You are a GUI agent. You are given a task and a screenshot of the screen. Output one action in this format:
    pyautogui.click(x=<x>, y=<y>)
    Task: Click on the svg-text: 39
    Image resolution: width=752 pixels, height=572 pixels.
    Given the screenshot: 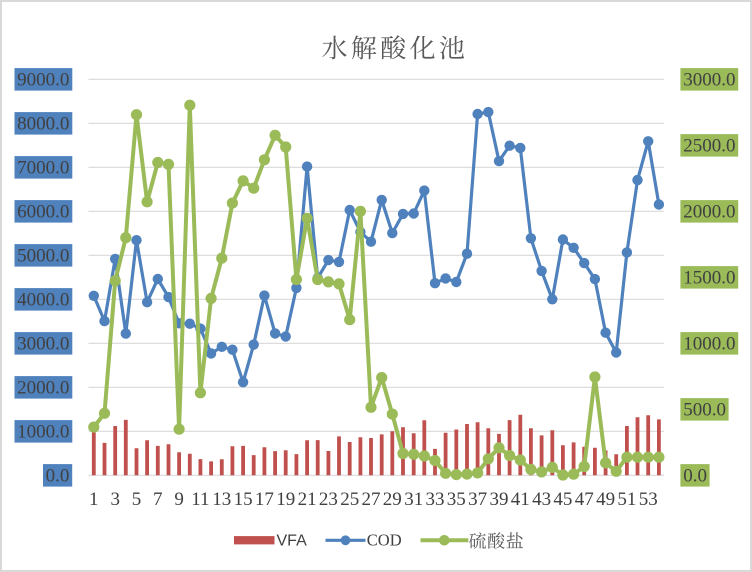 What is the action you would take?
    pyautogui.click(x=499, y=499)
    